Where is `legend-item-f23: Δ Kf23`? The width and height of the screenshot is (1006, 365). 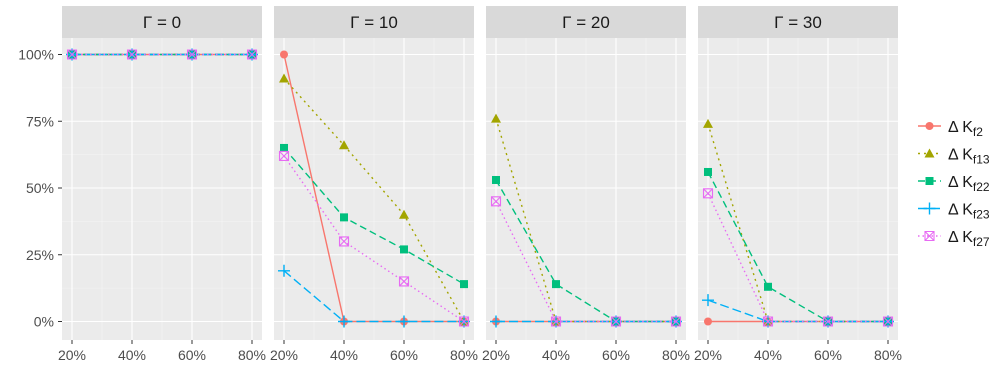 legend-item-f23: Δ Kf23 is located at coordinates (954, 212).